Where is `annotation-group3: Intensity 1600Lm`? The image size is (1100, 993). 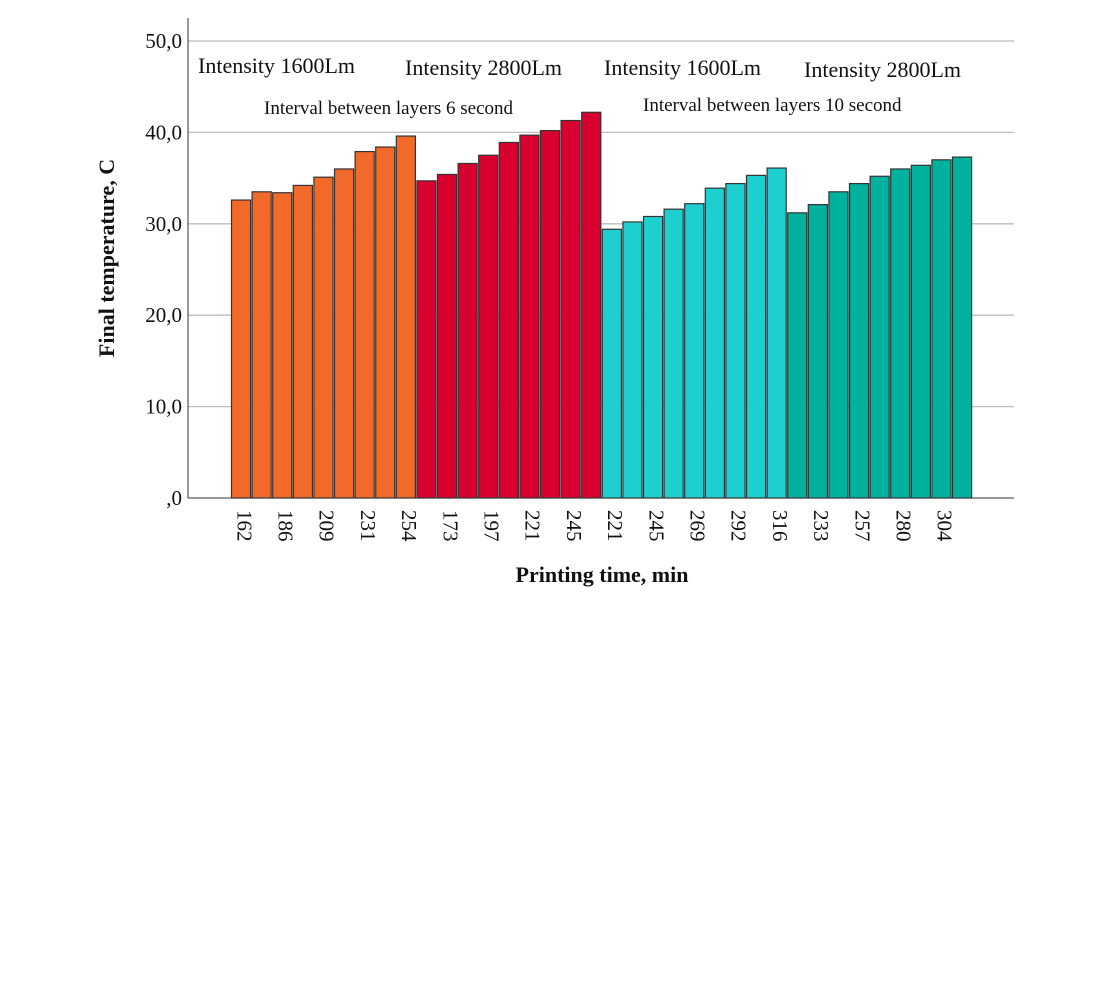 annotation-group3: Intensity 1600Lm is located at coordinates (682, 67).